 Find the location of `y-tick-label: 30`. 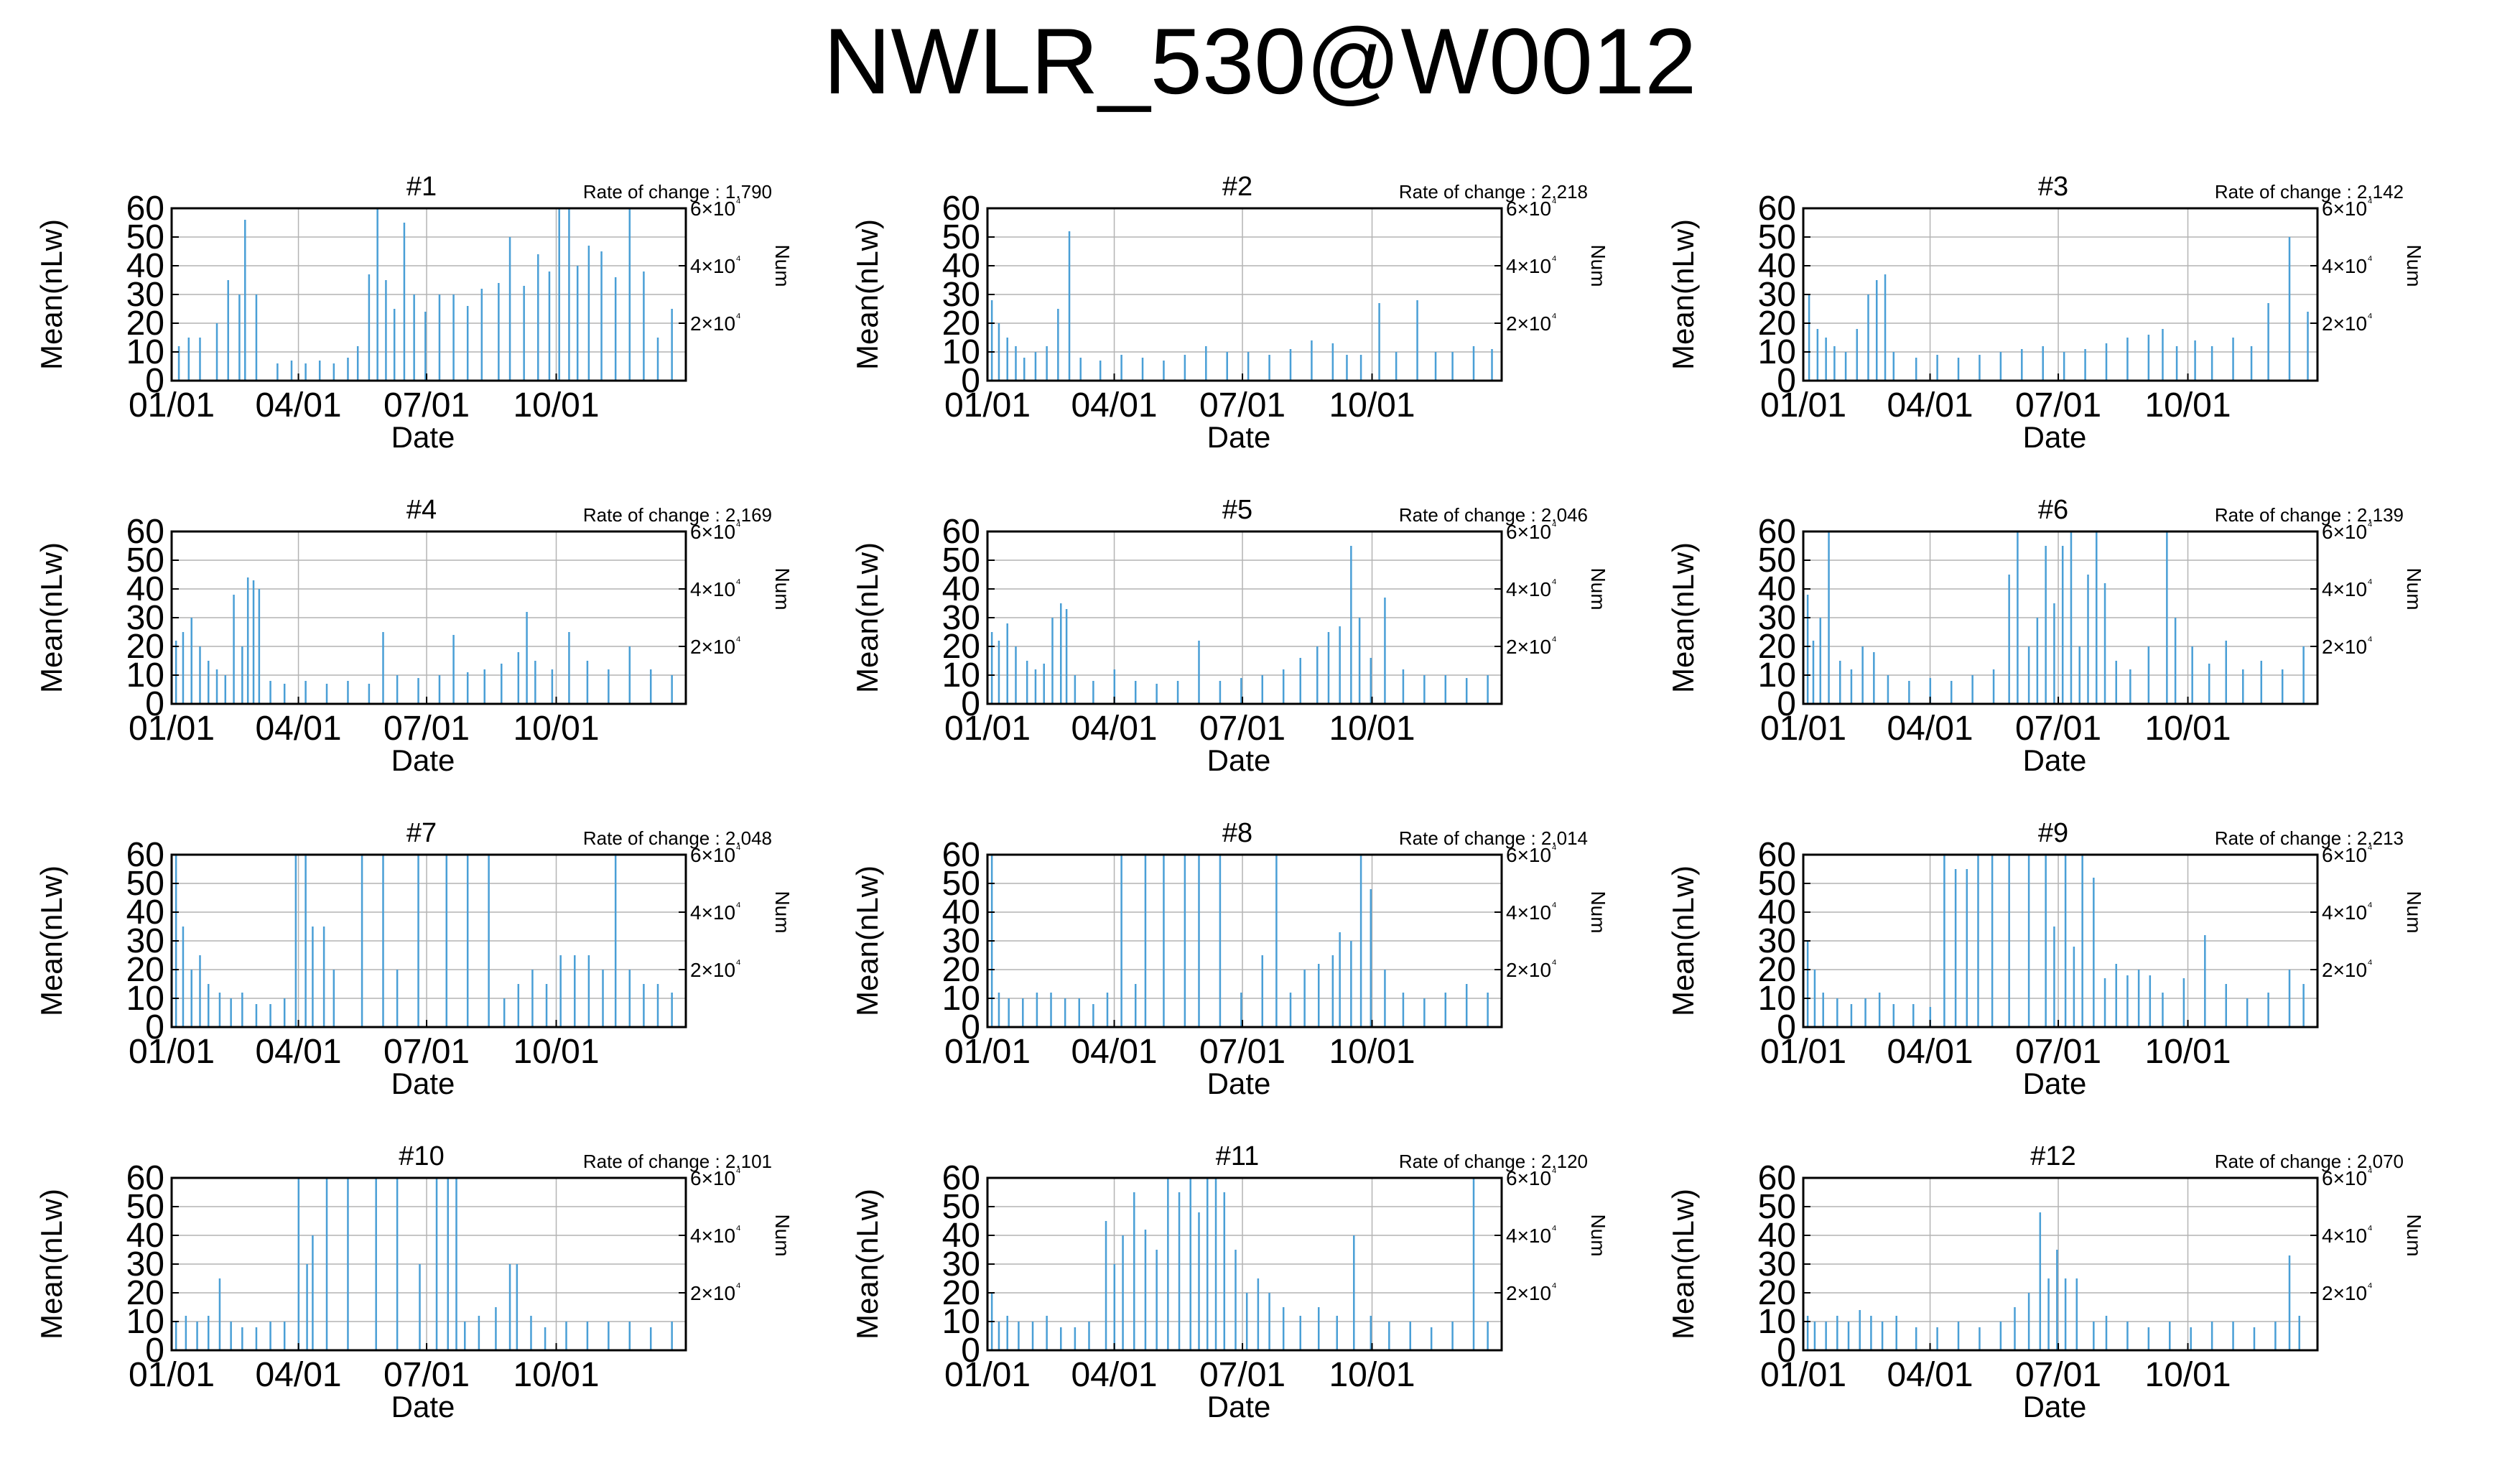

y-tick-label: 30 is located at coordinates (145, 618).